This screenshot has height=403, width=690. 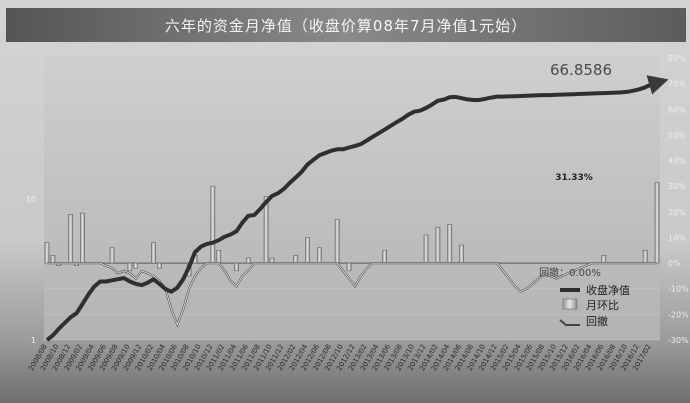 I want to click on legend-swatch-monthly-change, so click(x=570, y=304).